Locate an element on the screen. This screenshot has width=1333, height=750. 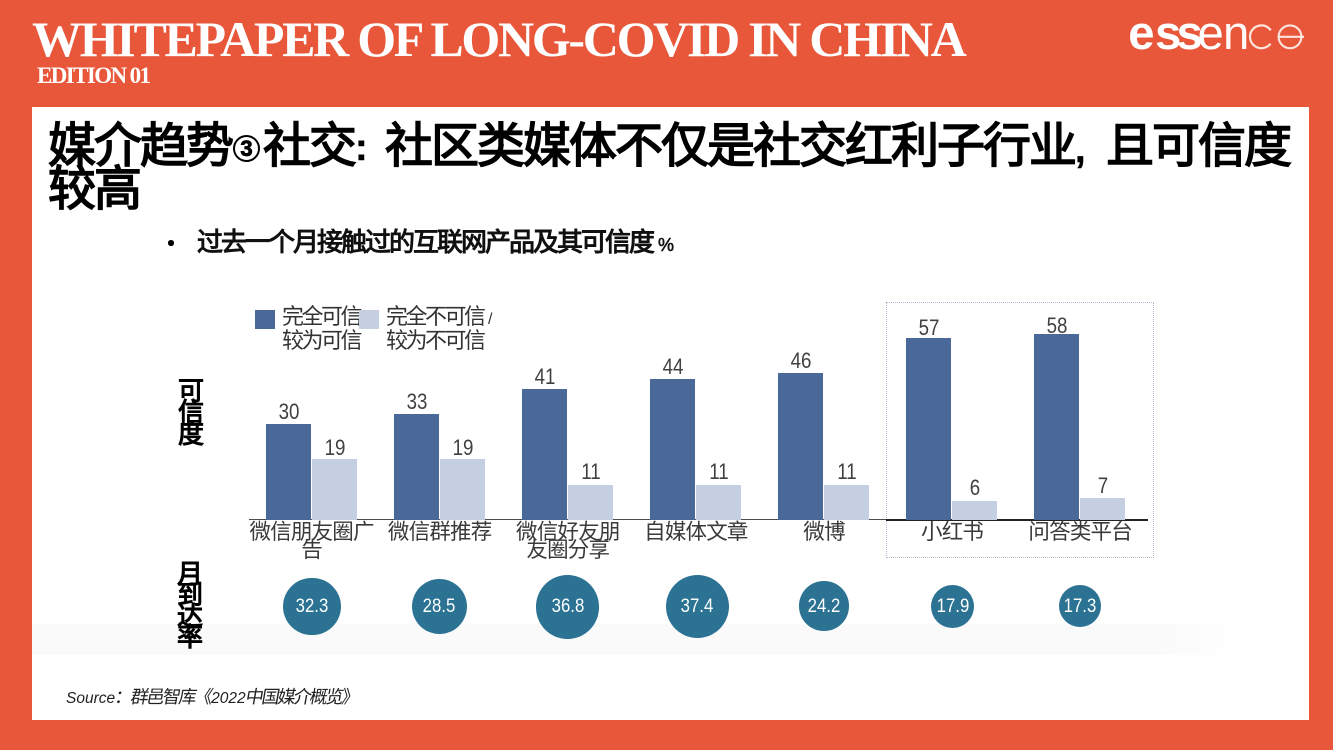
svg-text: n is located at coordinates (1236, 35).